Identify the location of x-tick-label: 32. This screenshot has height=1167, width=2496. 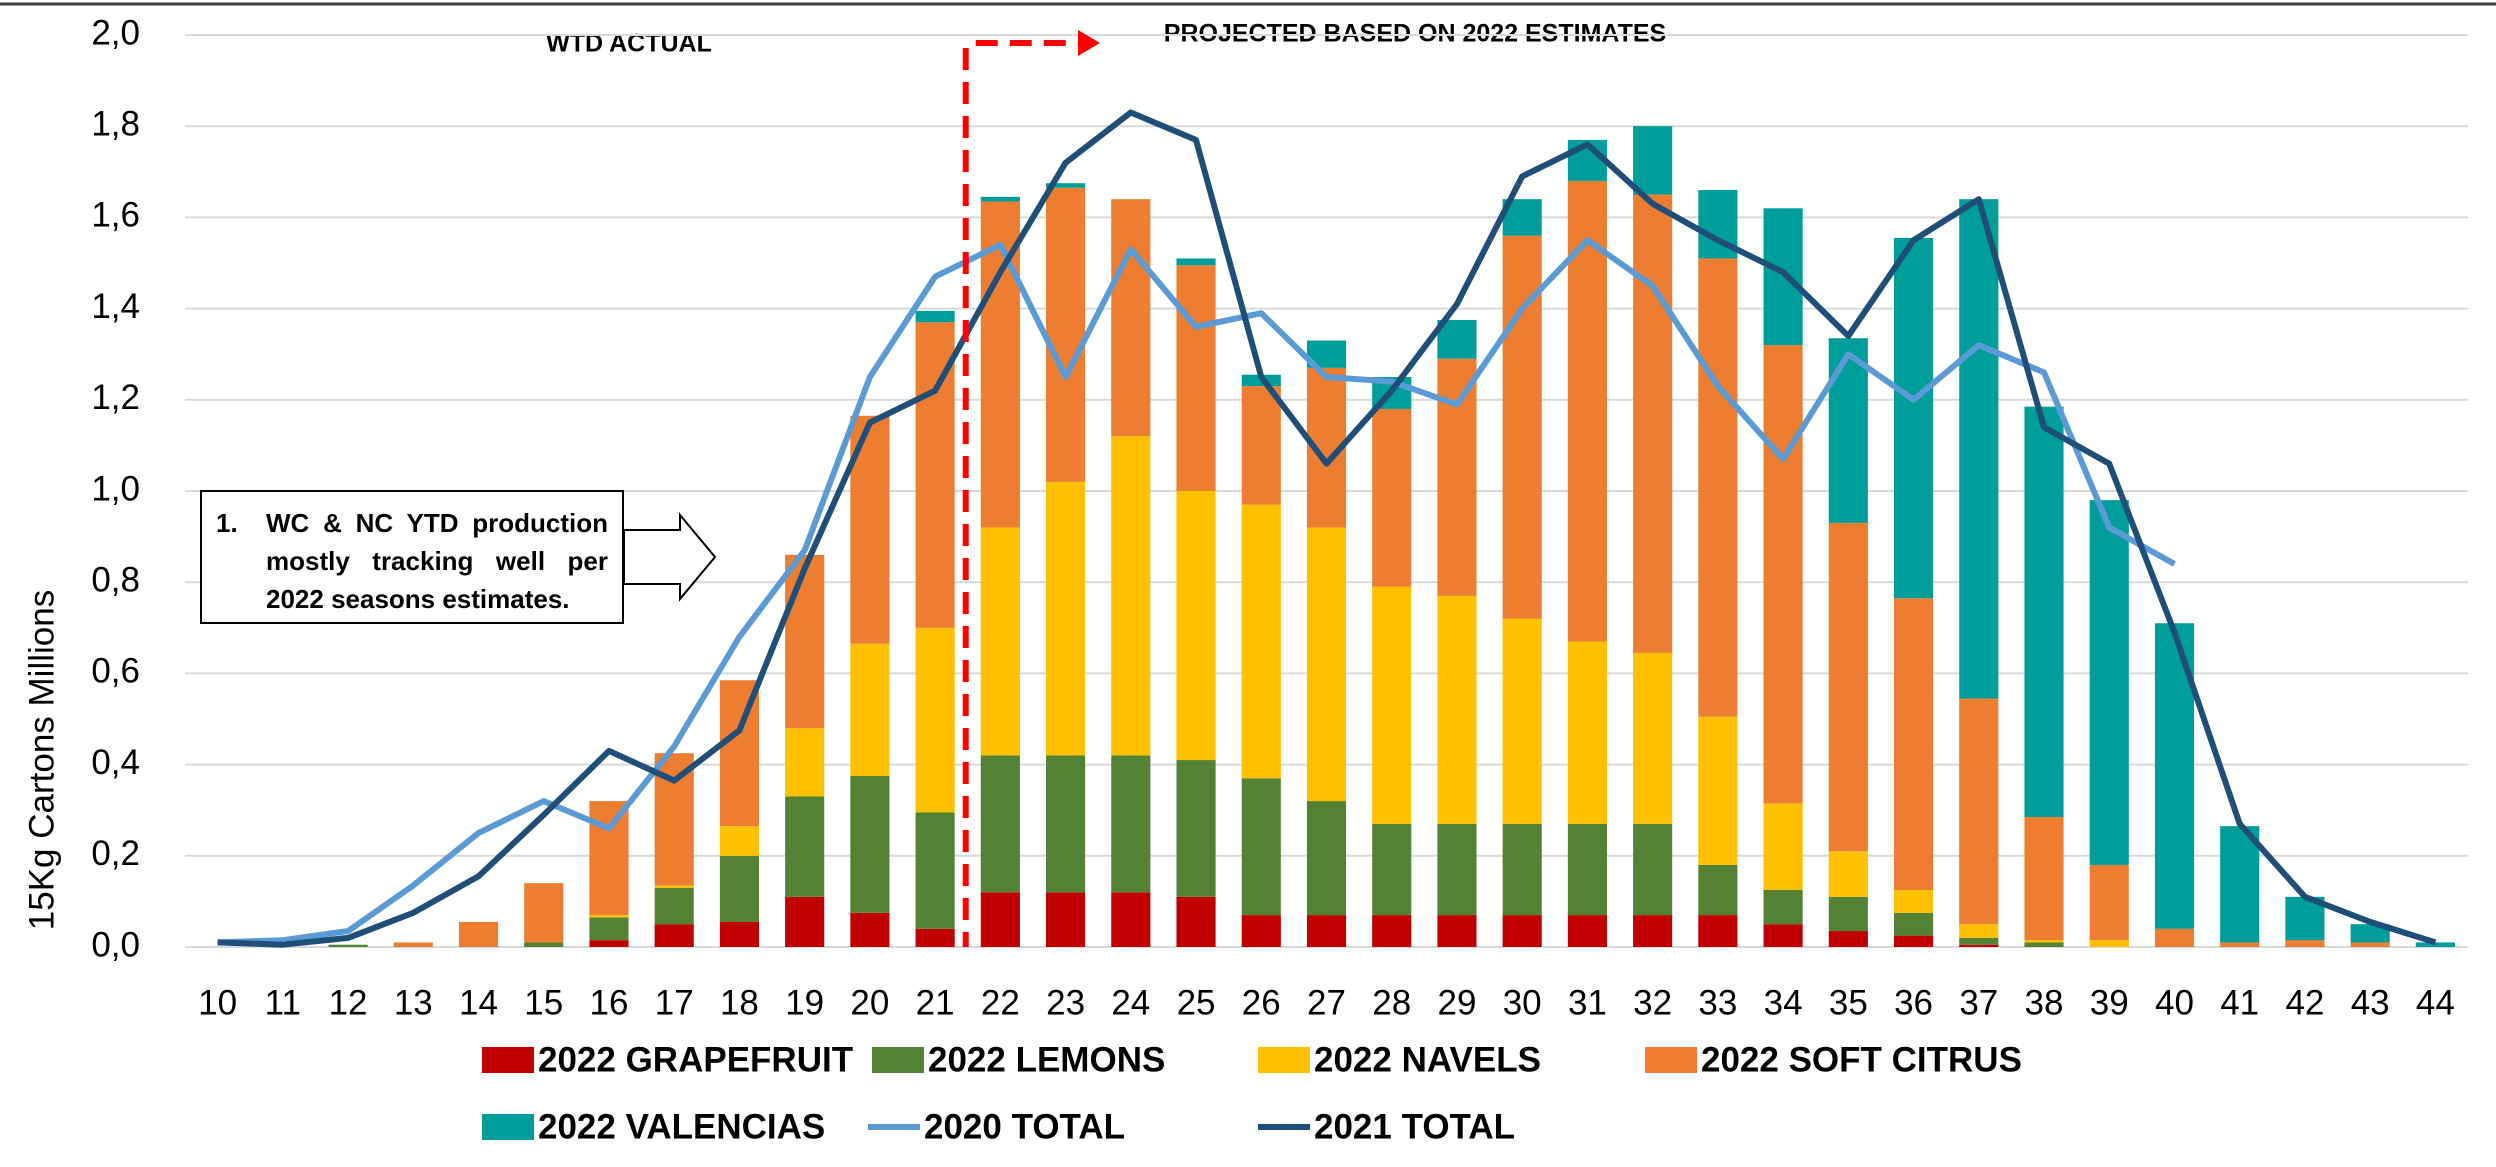
(1652, 1002).